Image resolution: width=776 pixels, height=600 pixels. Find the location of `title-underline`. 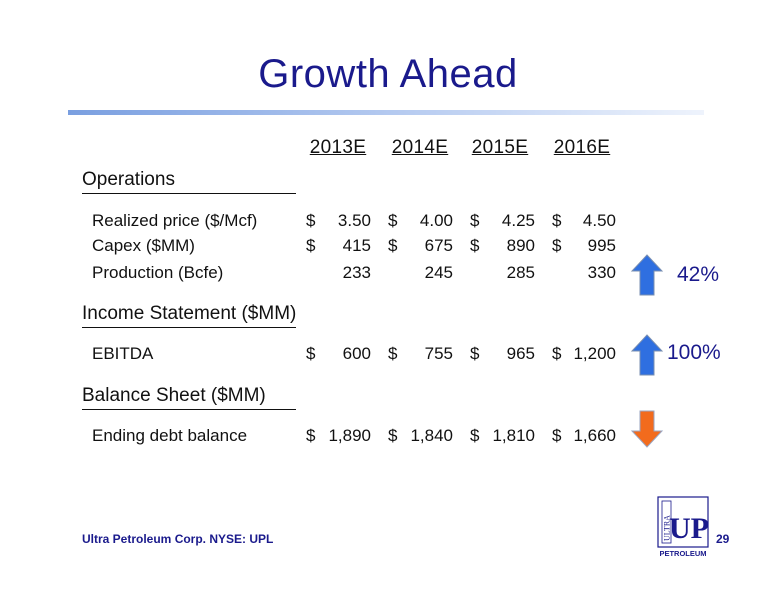

title-underline is located at coordinates (386, 112).